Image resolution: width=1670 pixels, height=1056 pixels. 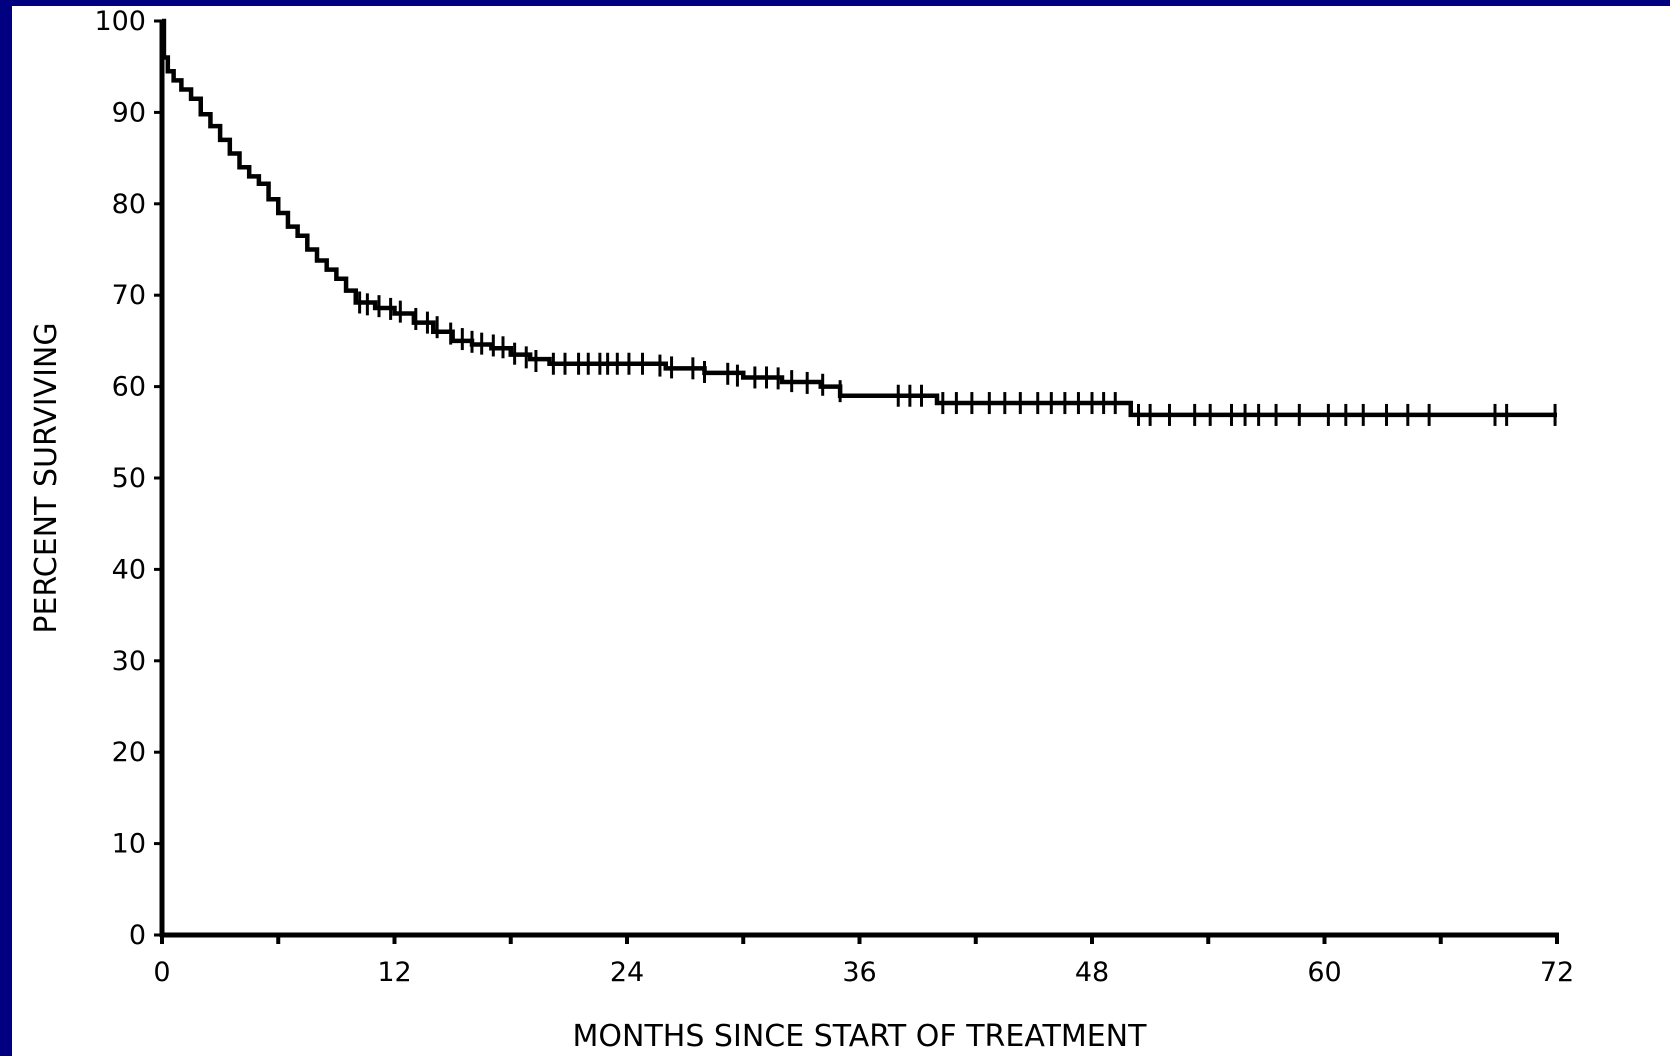 What do you see at coordinates (129, 752) in the screenshot?
I see `y-tick-label: 20` at bounding box center [129, 752].